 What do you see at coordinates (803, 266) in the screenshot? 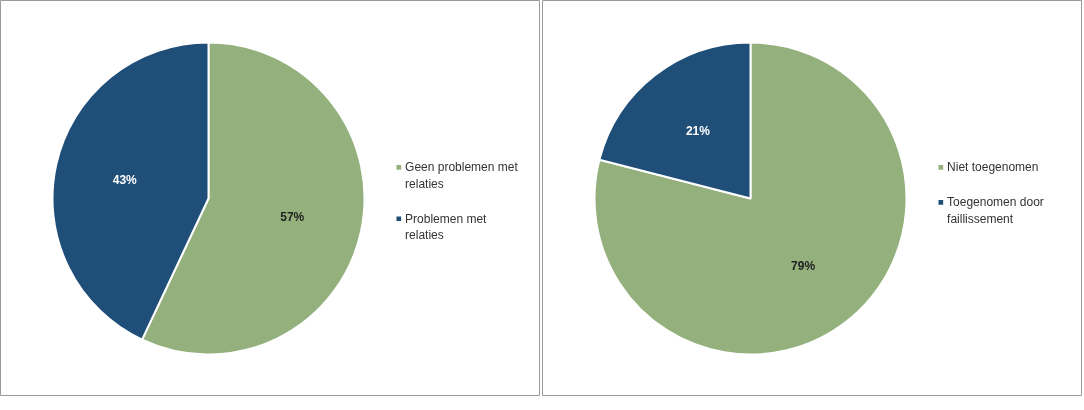
I see `data-label: 79%` at bounding box center [803, 266].